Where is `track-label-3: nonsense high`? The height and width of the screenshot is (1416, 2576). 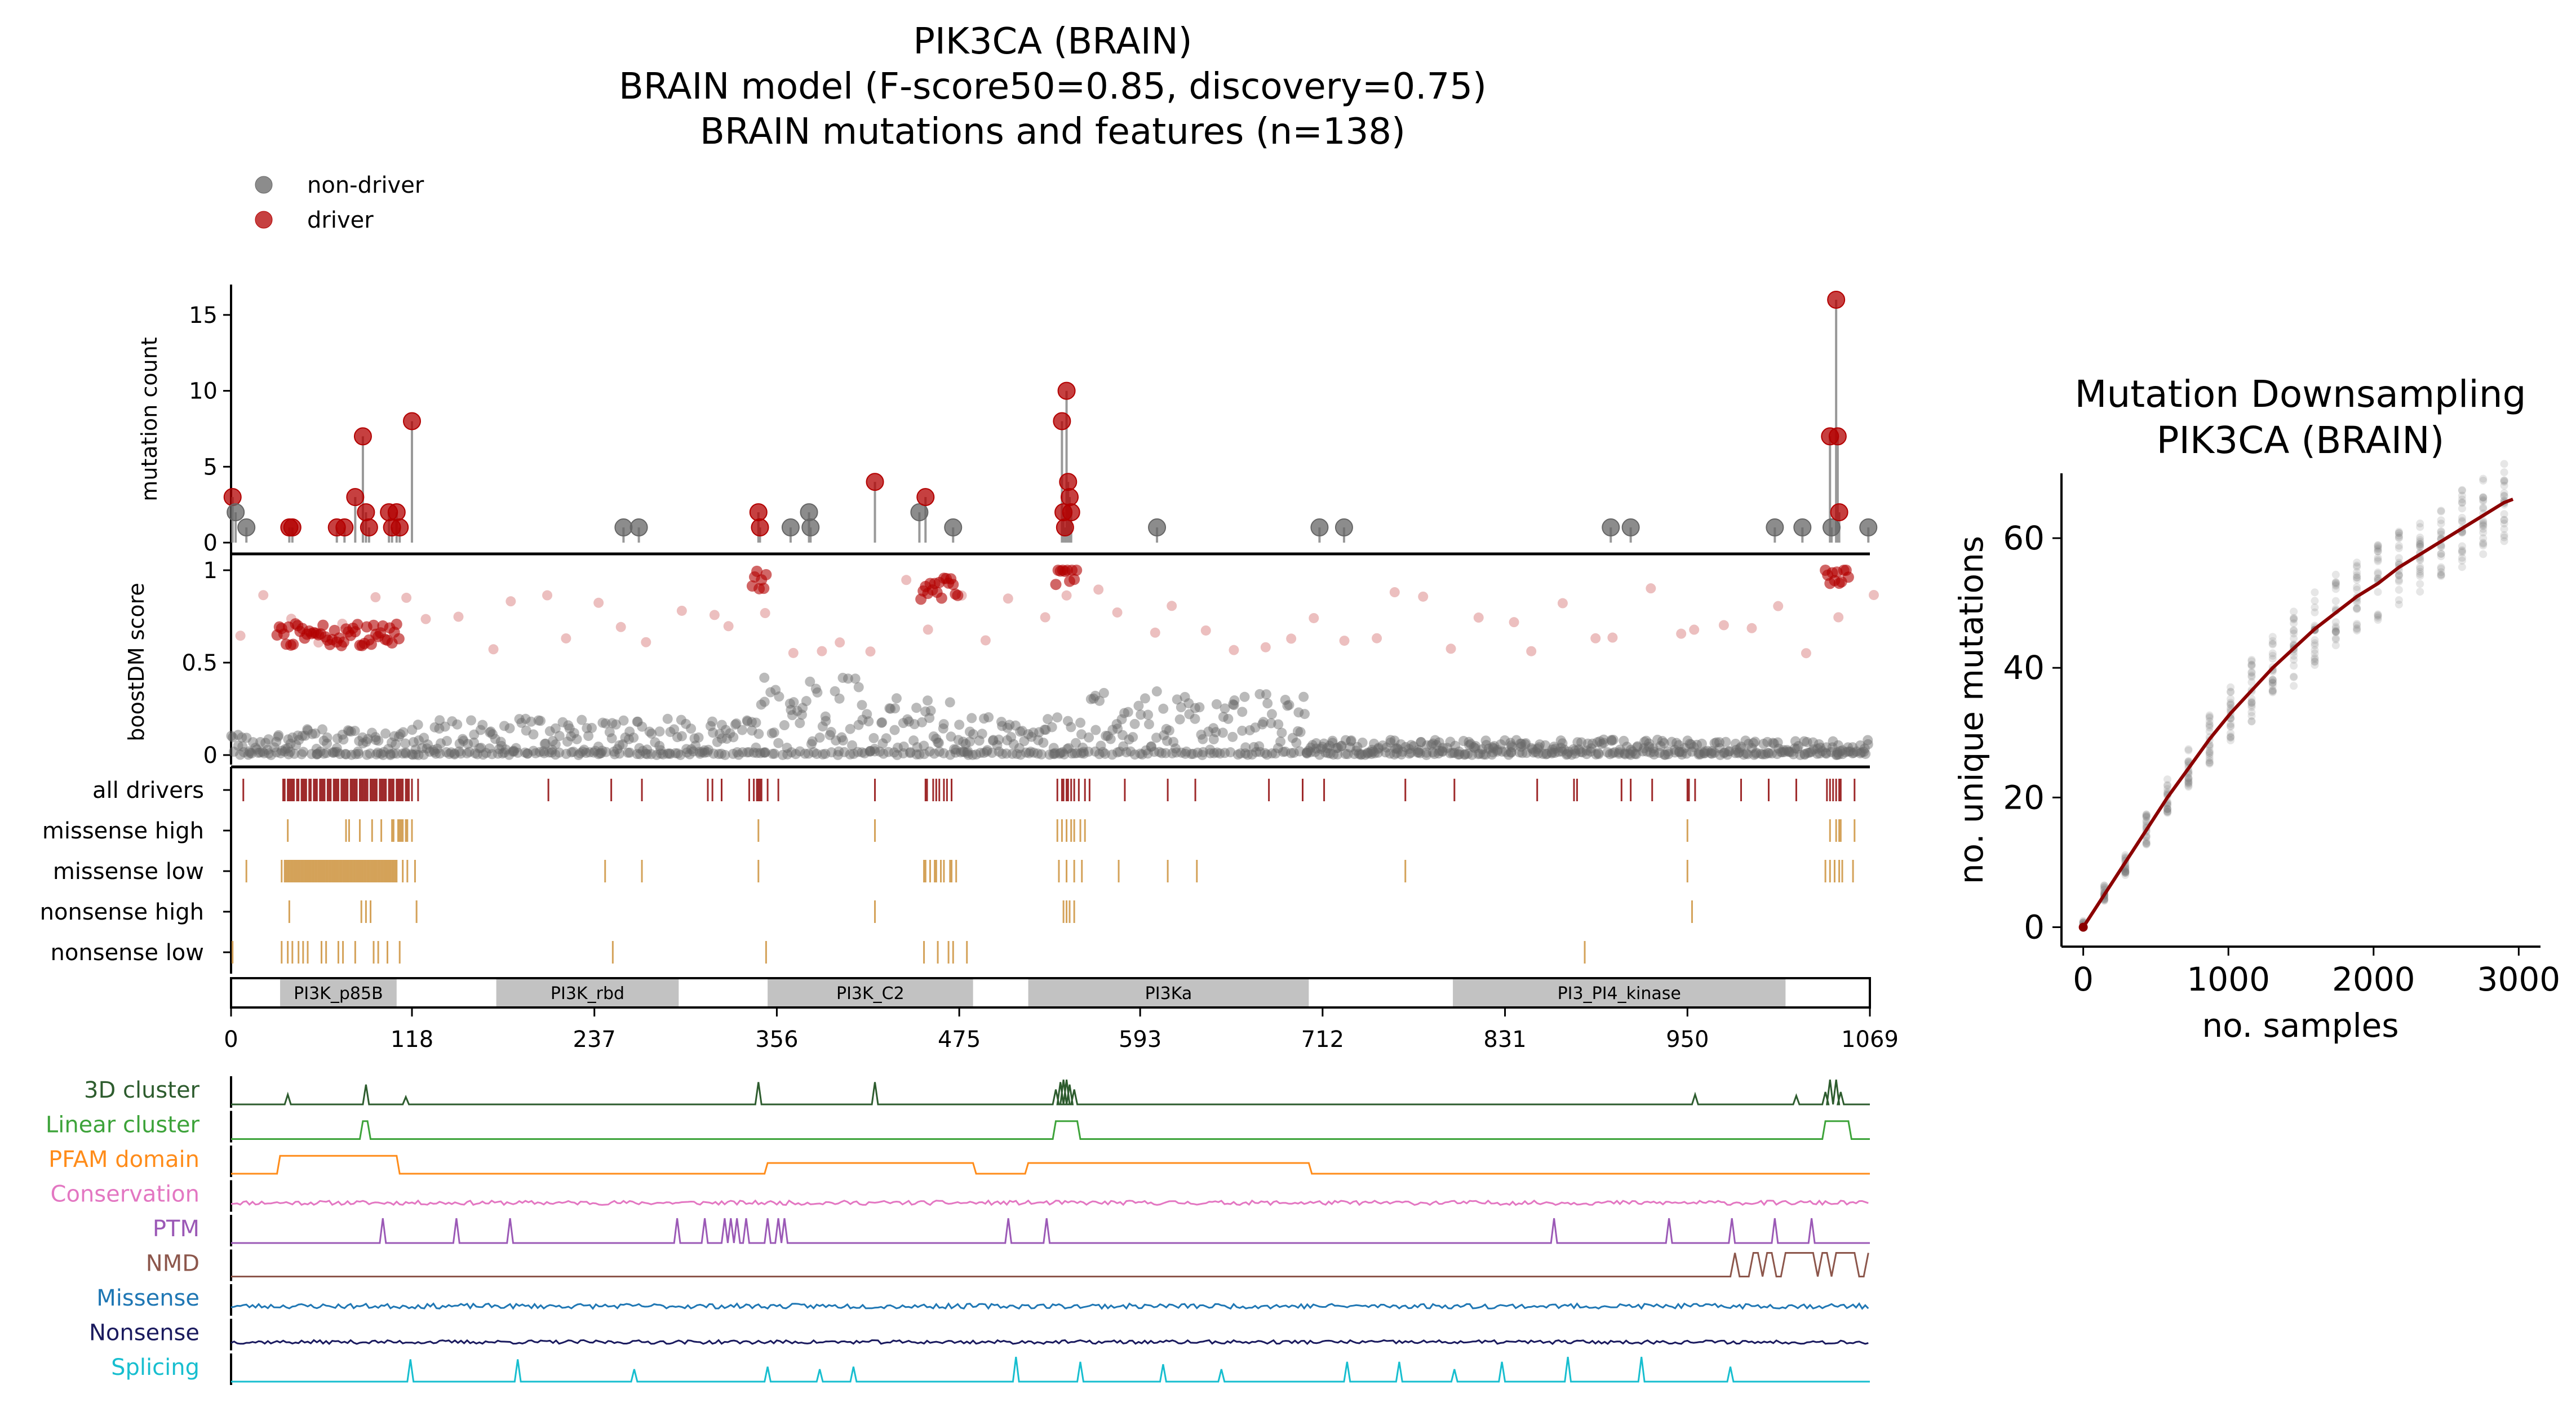
track-label-3: nonsense high is located at coordinates (122, 912).